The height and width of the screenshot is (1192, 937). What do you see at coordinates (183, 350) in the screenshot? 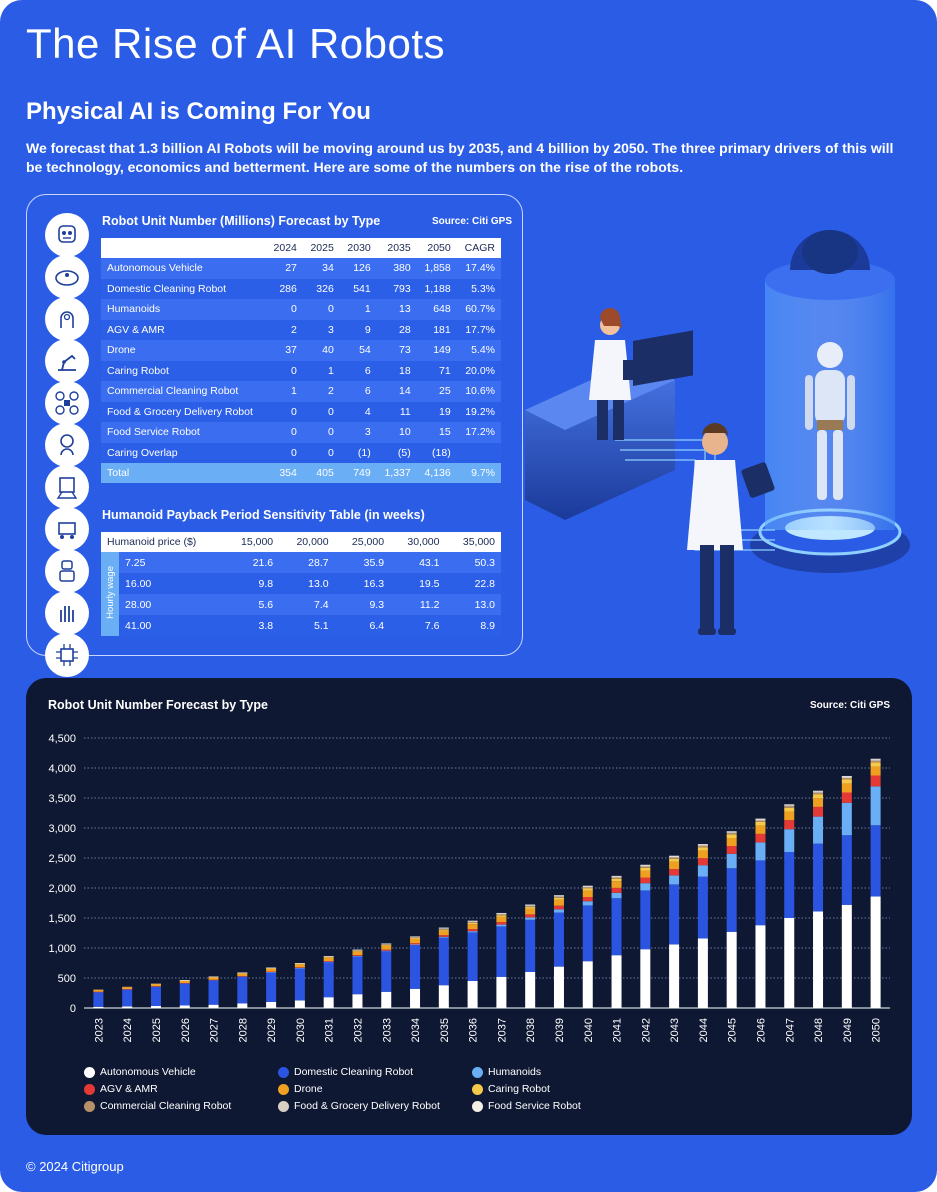
I see `row-label: Drone` at bounding box center [183, 350].